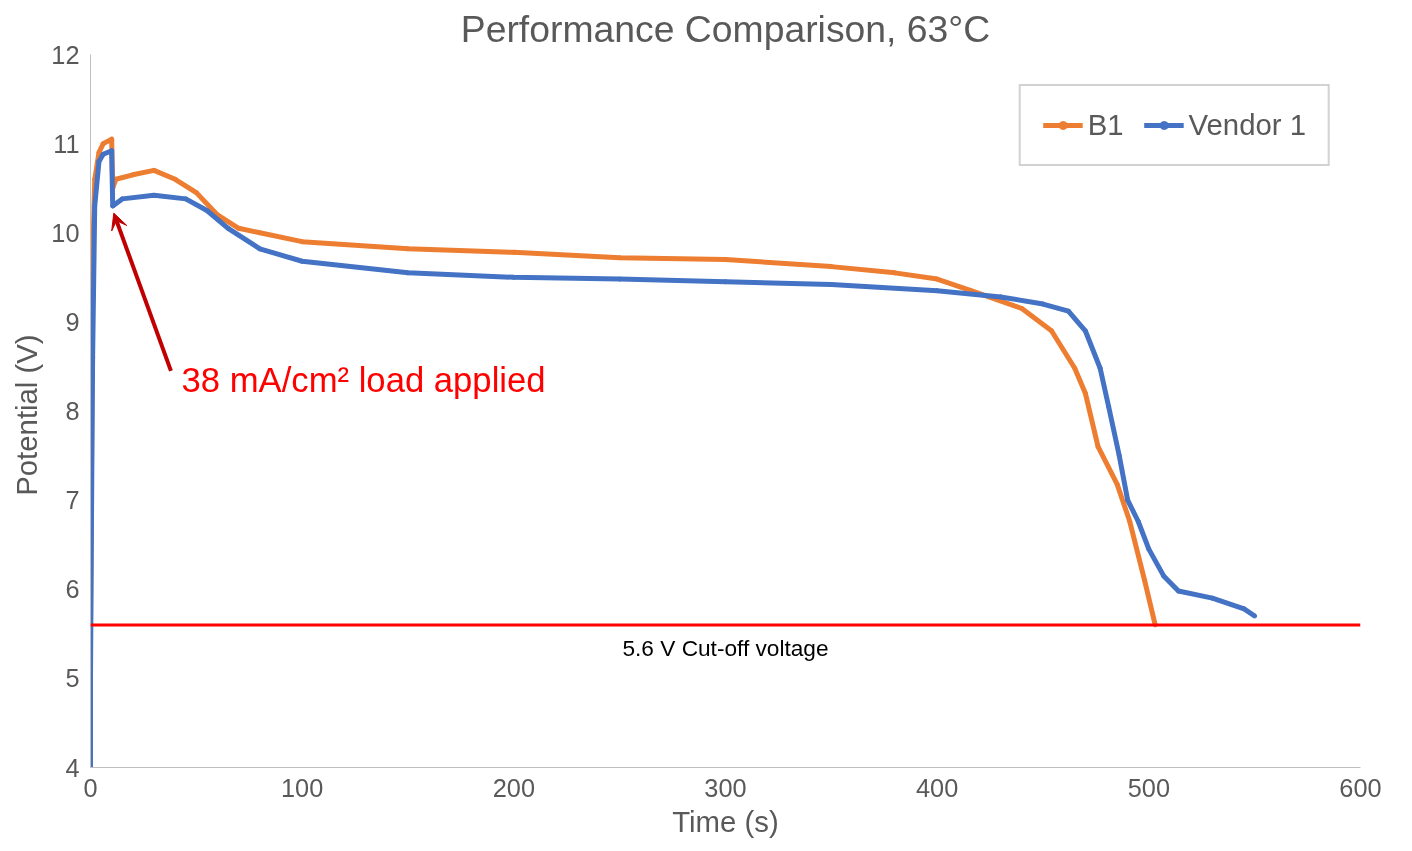  Describe the element at coordinates (90, 787) in the screenshot. I see `x-tick-label: 0` at that location.